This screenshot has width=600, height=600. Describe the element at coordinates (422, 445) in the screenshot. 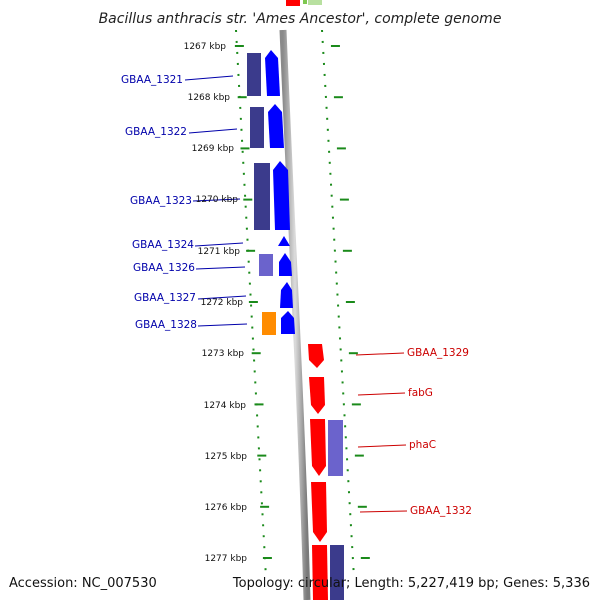

I see `gene-label: phaC` at that location.